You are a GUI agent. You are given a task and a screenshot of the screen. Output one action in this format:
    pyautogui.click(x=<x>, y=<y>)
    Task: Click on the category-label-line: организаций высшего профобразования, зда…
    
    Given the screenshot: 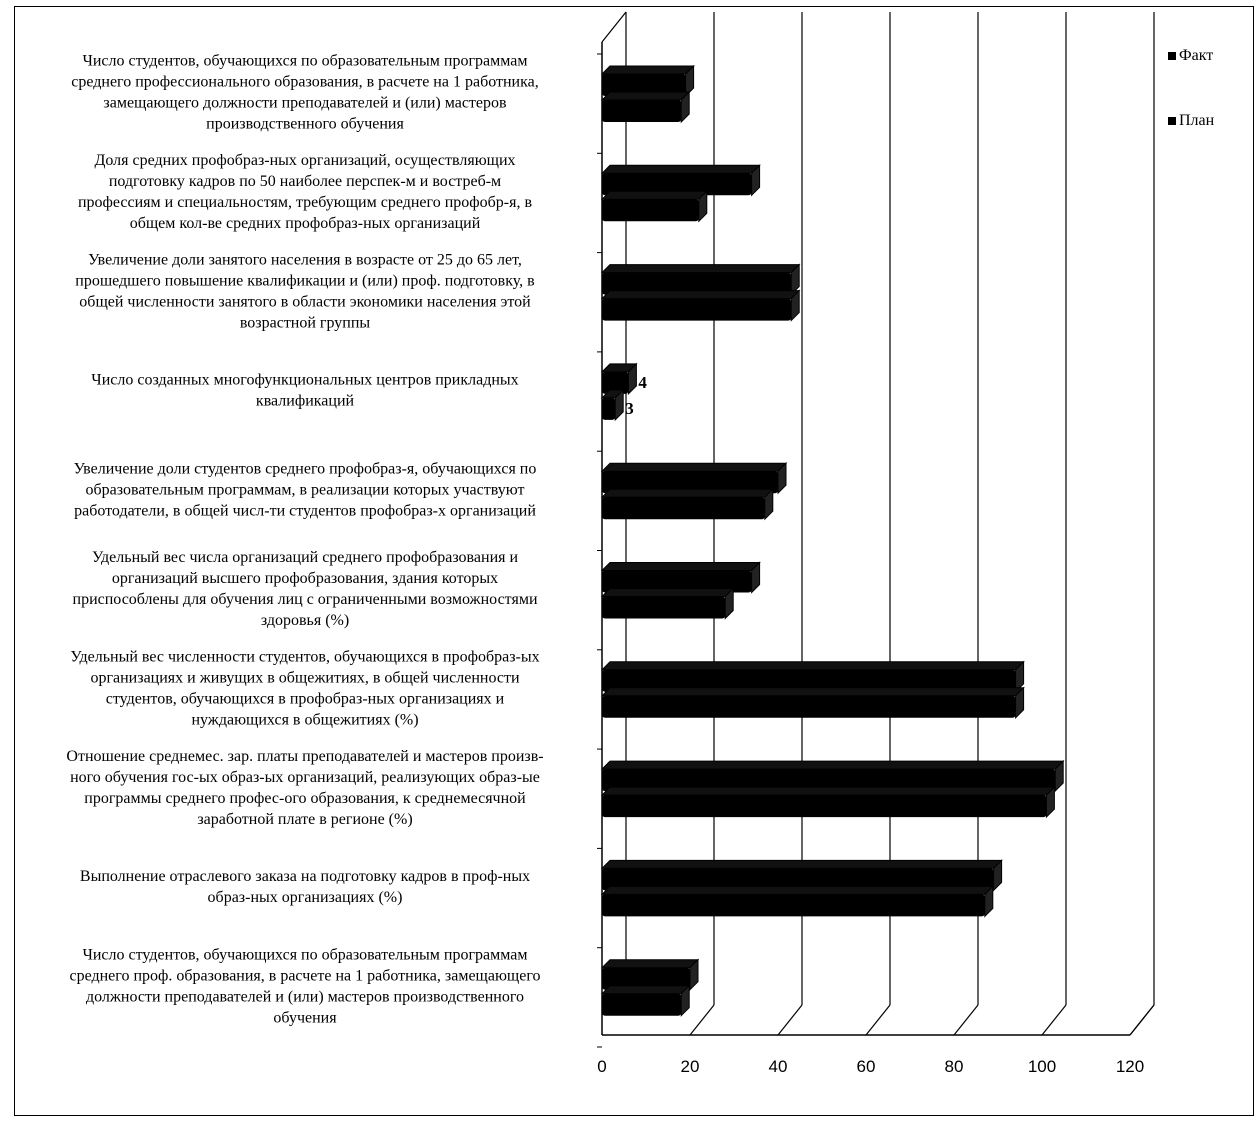 What is the action you would take?
    pyautogui.click(x=305, y=578)
    